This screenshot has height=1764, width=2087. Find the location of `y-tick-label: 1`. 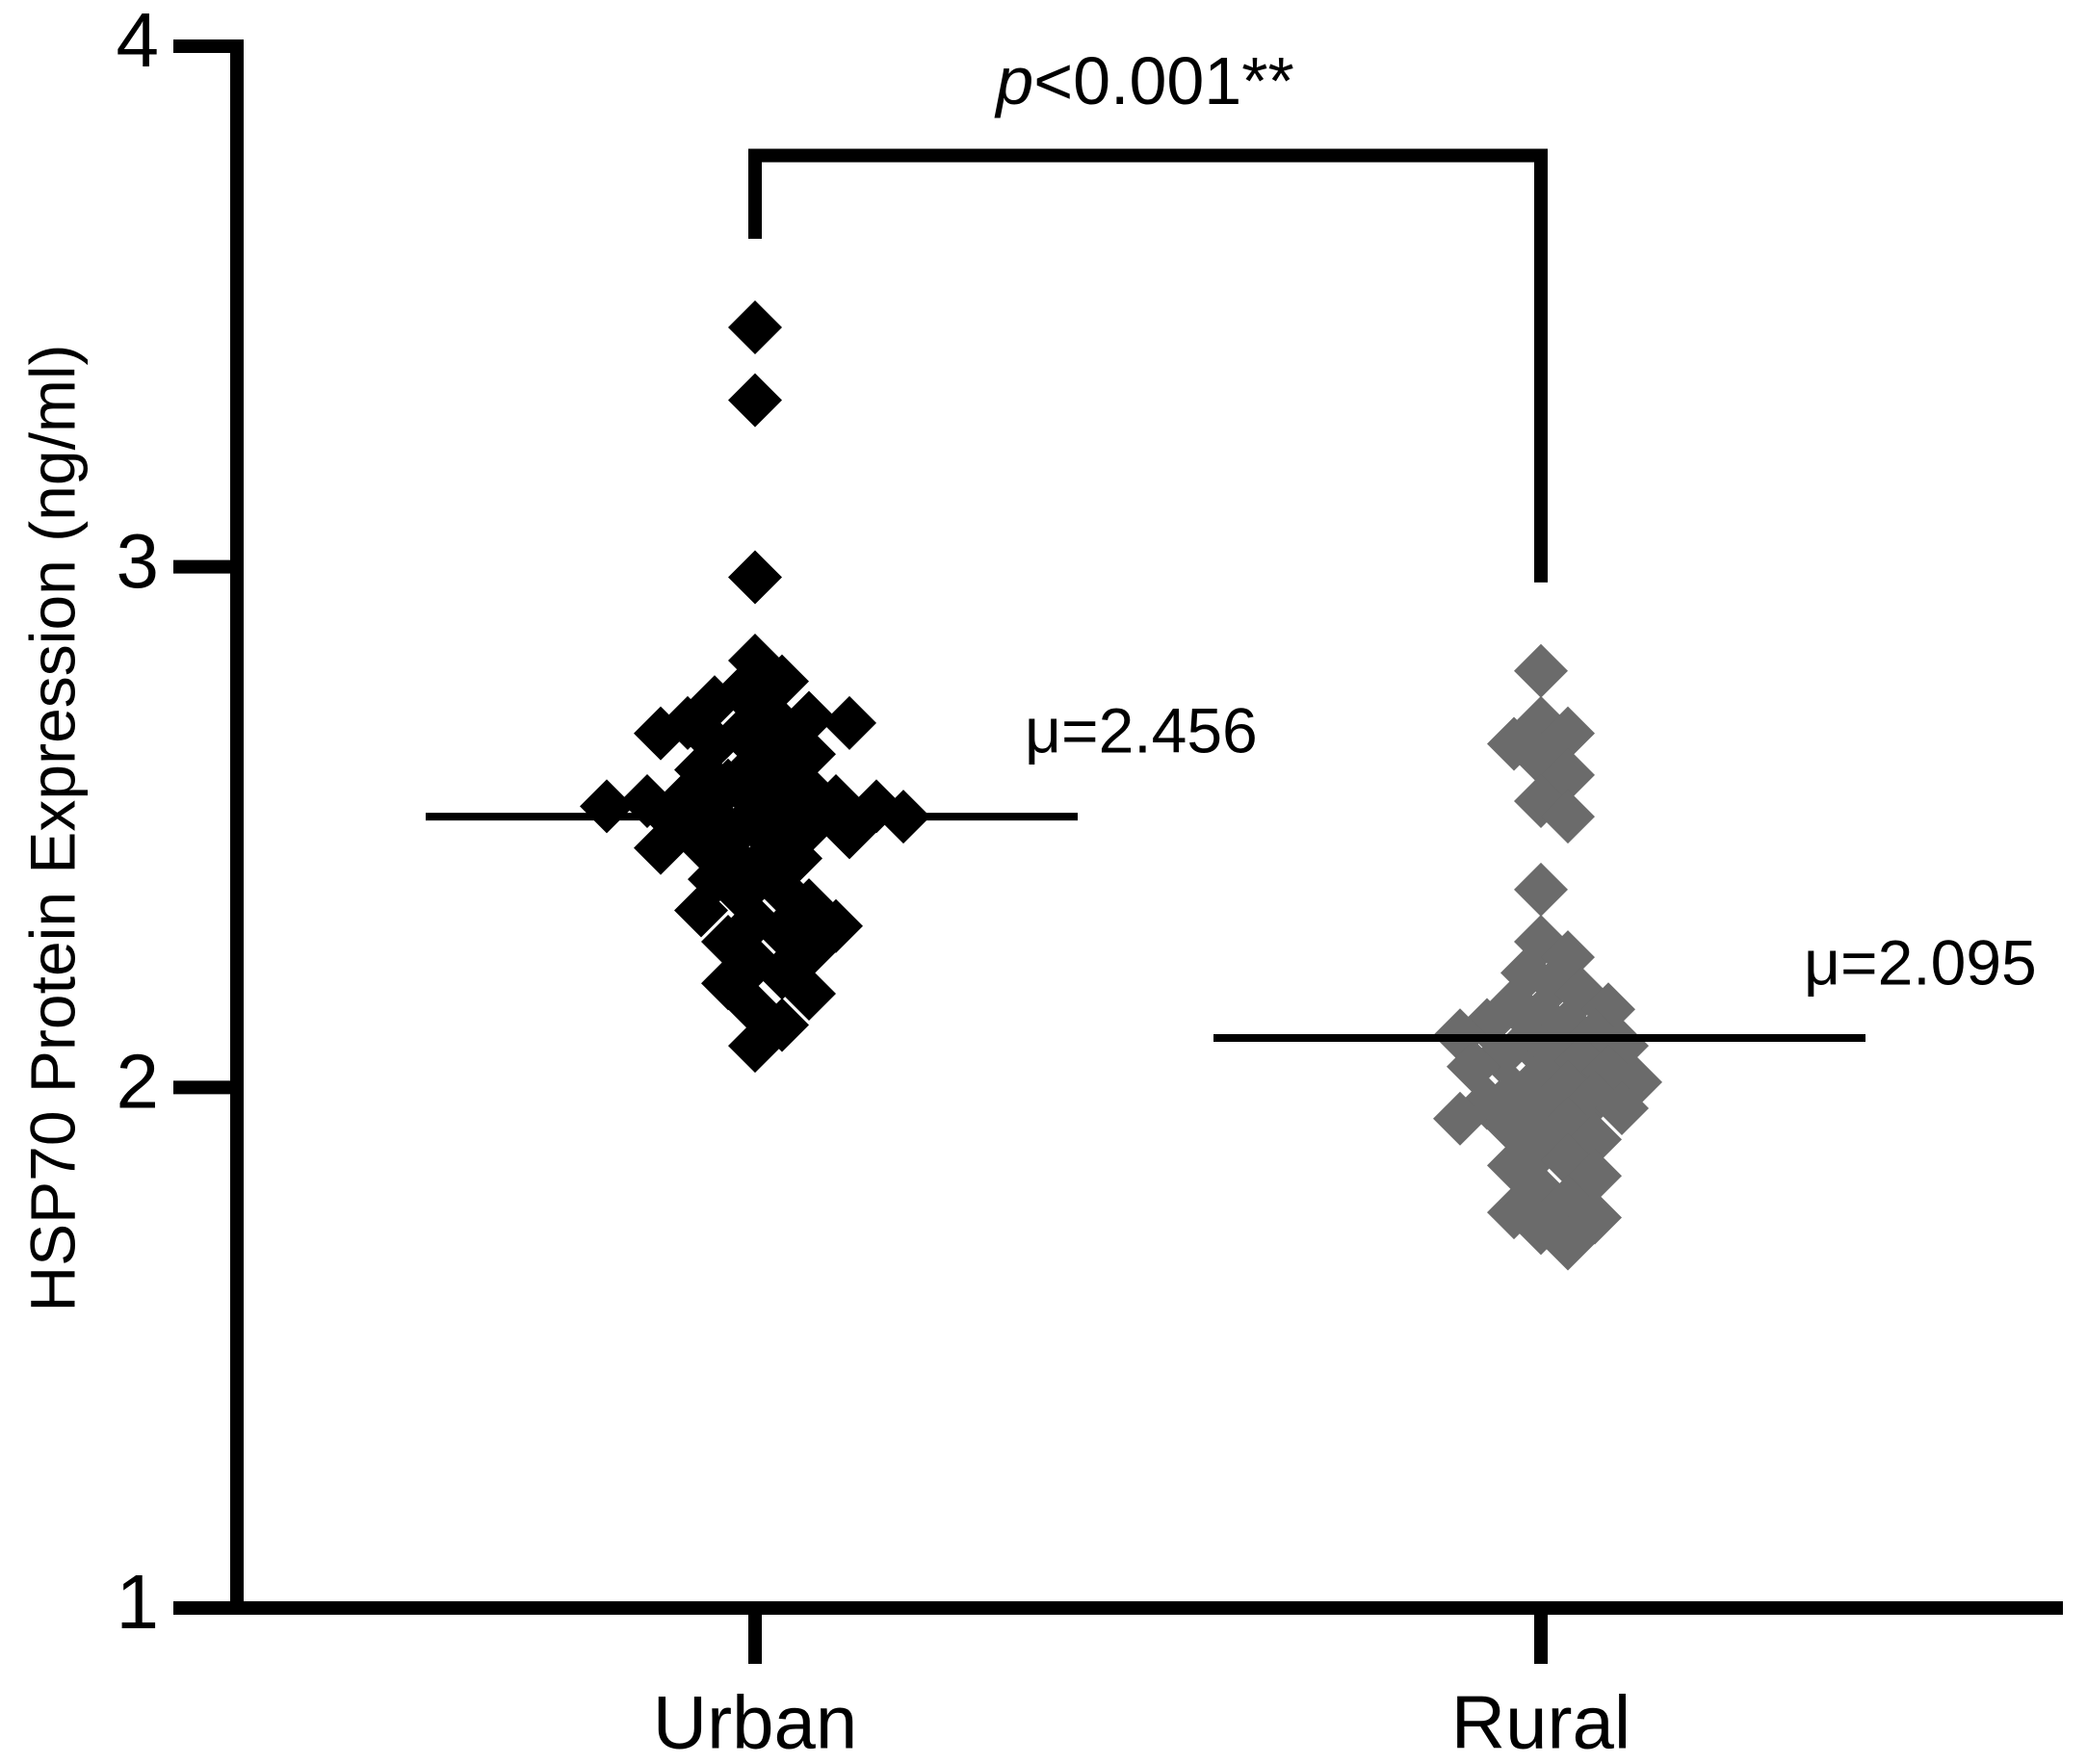

y-tick-label: 1 is located at coordinates (138, 1602).